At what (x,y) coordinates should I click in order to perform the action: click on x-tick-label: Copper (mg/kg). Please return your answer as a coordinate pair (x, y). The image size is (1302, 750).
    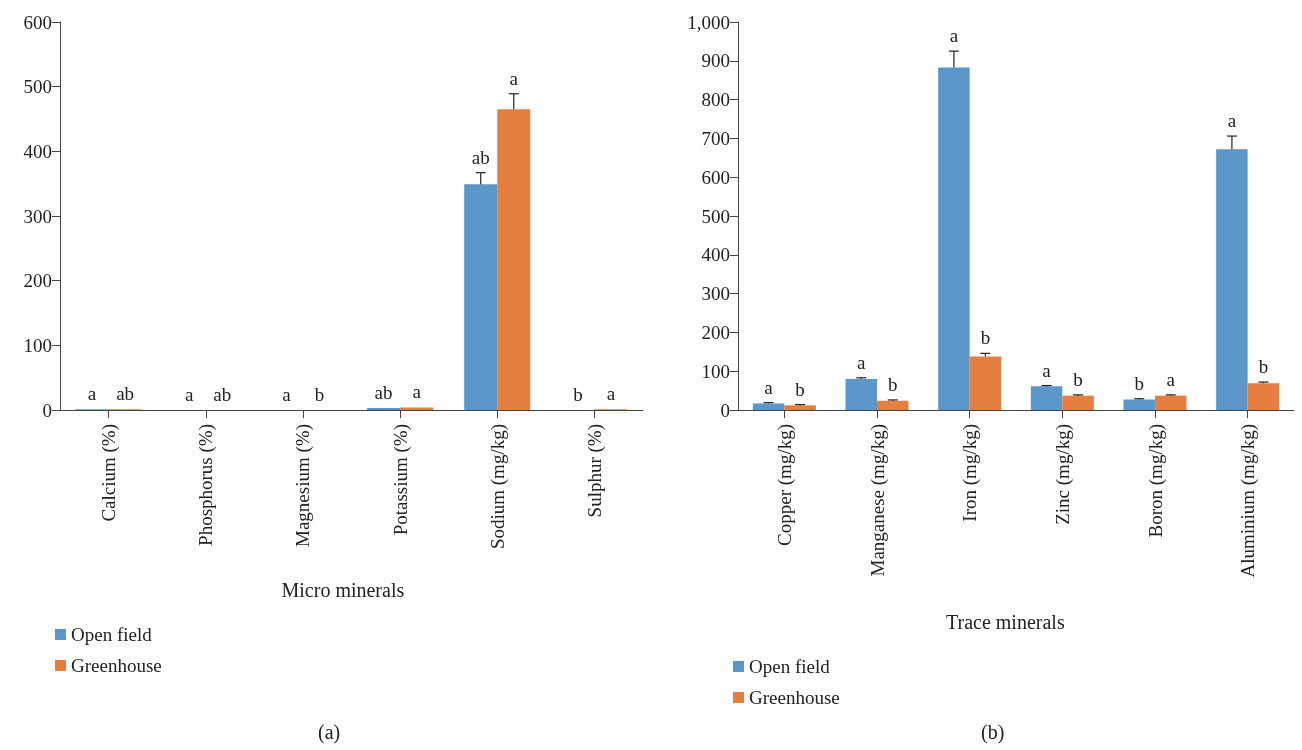
    Looking at the image, I should click on (784, 485).